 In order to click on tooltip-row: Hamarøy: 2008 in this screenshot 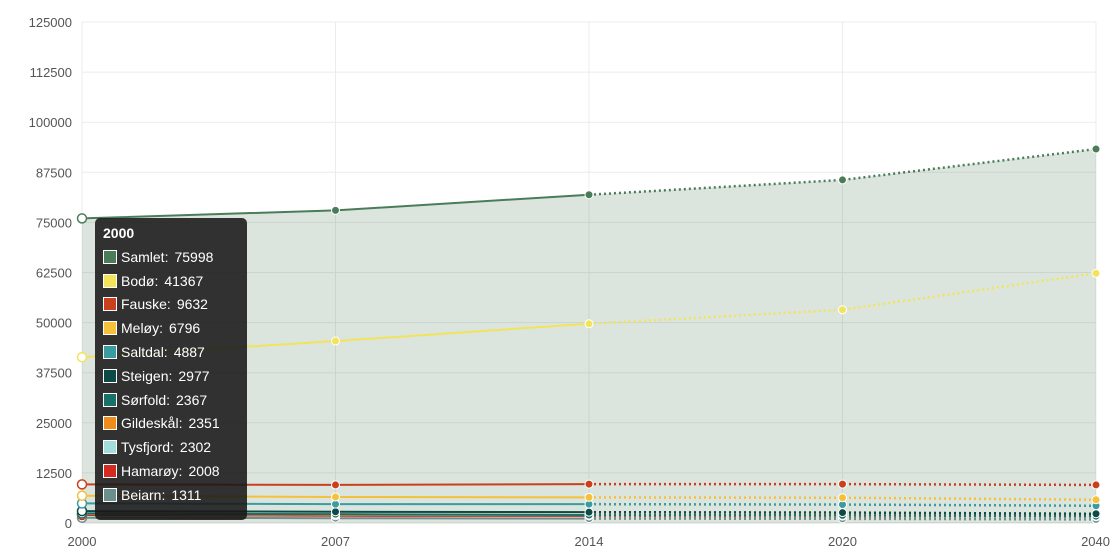, I will do `click(171, 471)`.